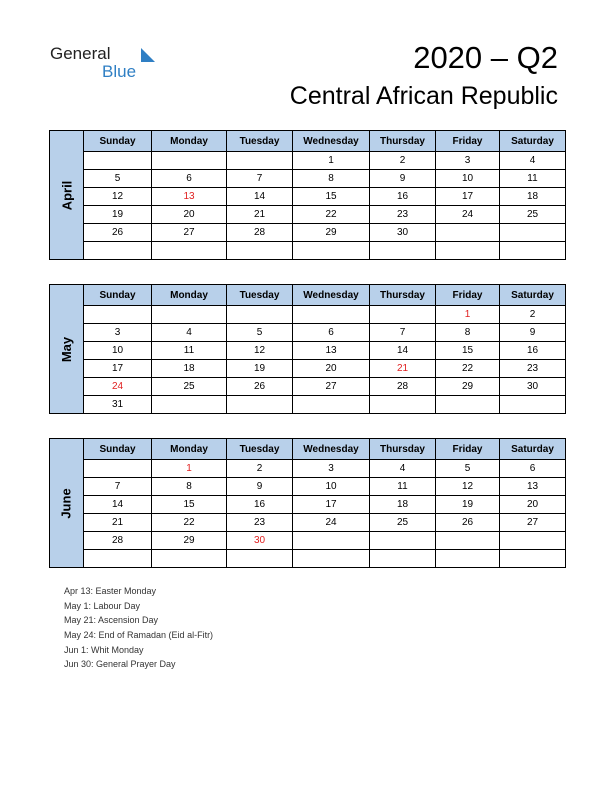 The height and width of the screenshot is (792, 612). Describe the element at coordinates (402, 368) in the screenshot. I see `day-cell: 21` at that location.